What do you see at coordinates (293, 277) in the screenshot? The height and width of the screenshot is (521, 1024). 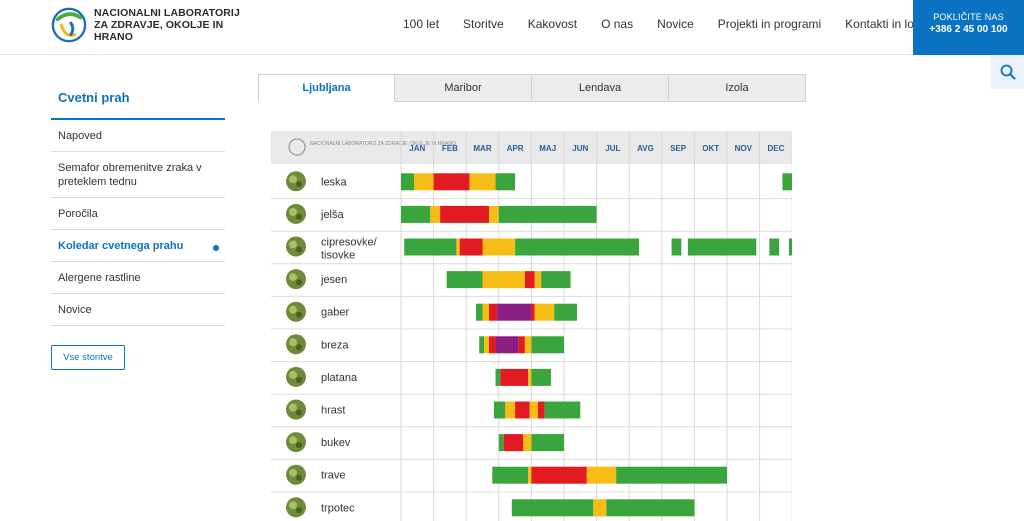 I see `jesen-plant-icon-detail` at bounding box center [293, 277].